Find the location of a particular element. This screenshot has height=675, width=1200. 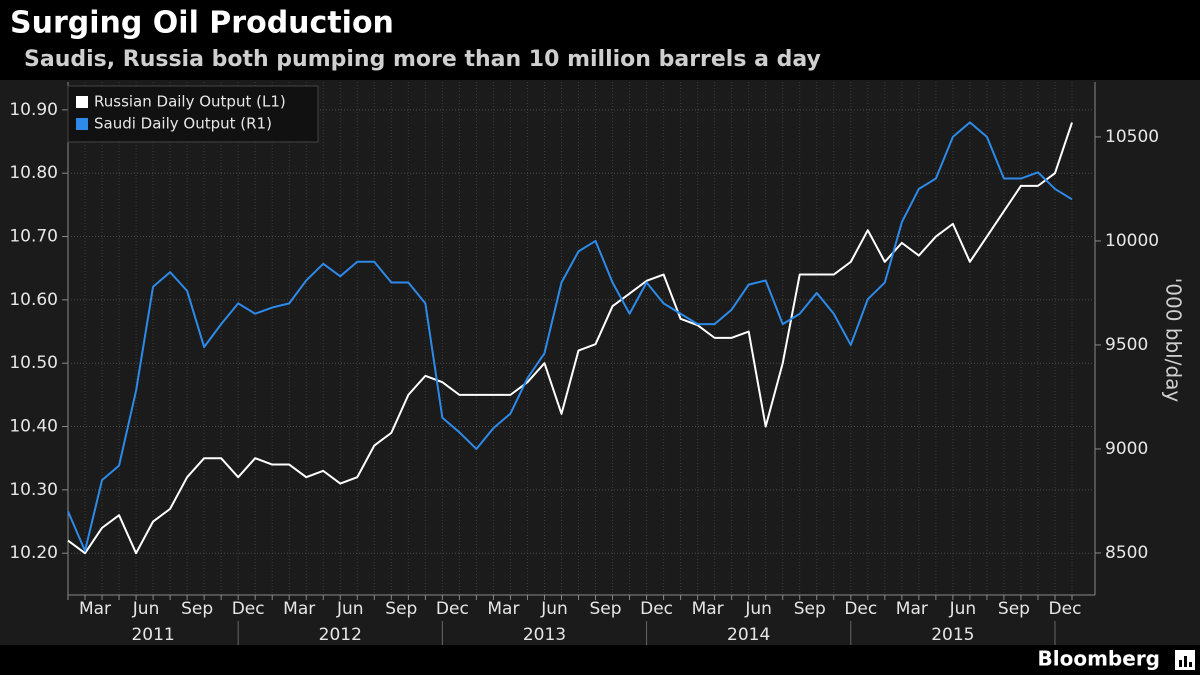

y-tick-label: 10.90 is located at coordinates (33, 110).